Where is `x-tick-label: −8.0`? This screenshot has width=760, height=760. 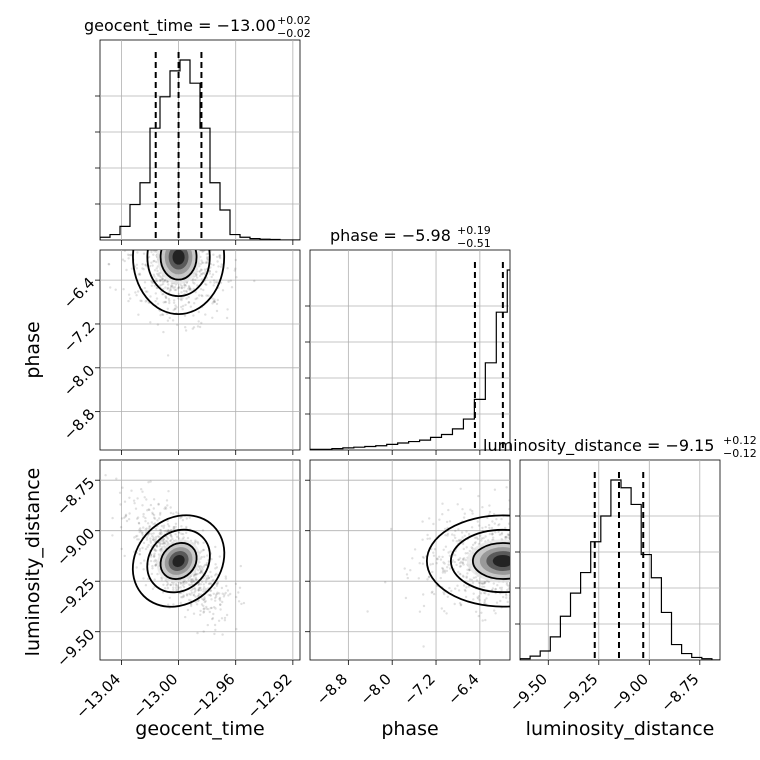
x-tick-label: −8.0 is located at coordinates (376, 689).